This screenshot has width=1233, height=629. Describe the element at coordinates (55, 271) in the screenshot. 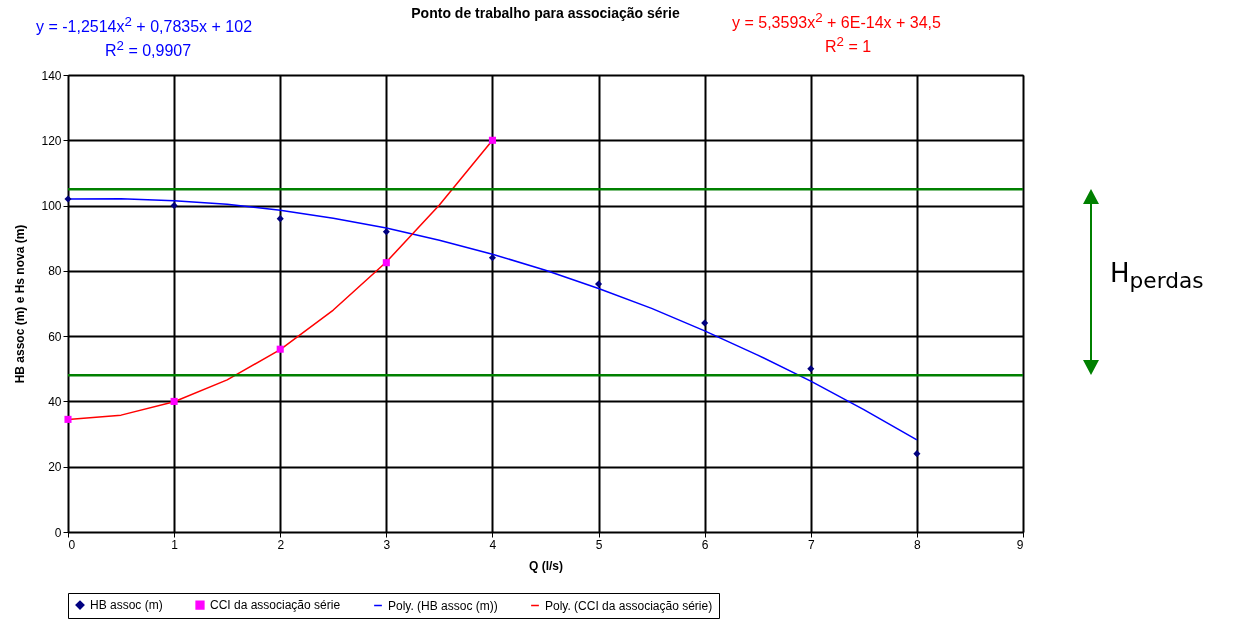

I see `y-tick-label: 80` at that location.